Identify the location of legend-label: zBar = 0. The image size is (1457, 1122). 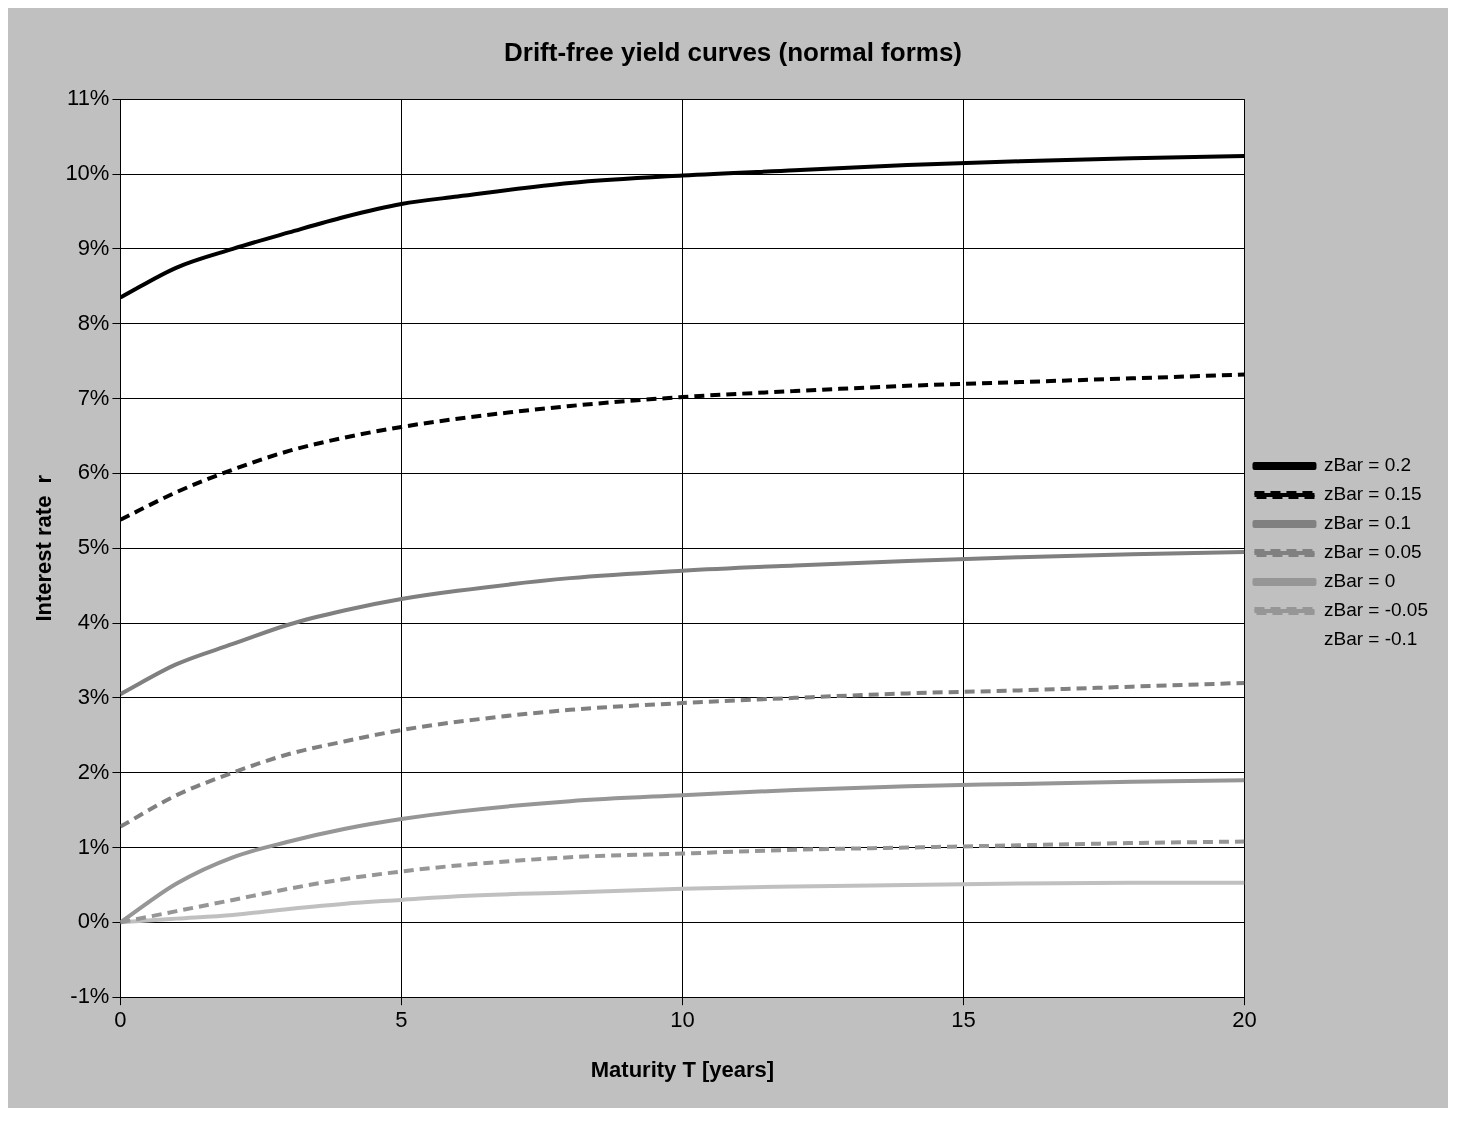
(1359, 581).